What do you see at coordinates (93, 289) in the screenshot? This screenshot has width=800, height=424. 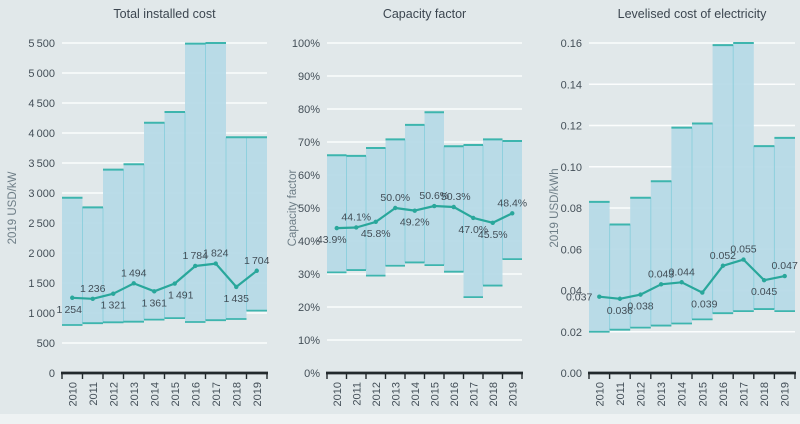 I see `data-point-label: 1 236` at bounding box center [93, 289].